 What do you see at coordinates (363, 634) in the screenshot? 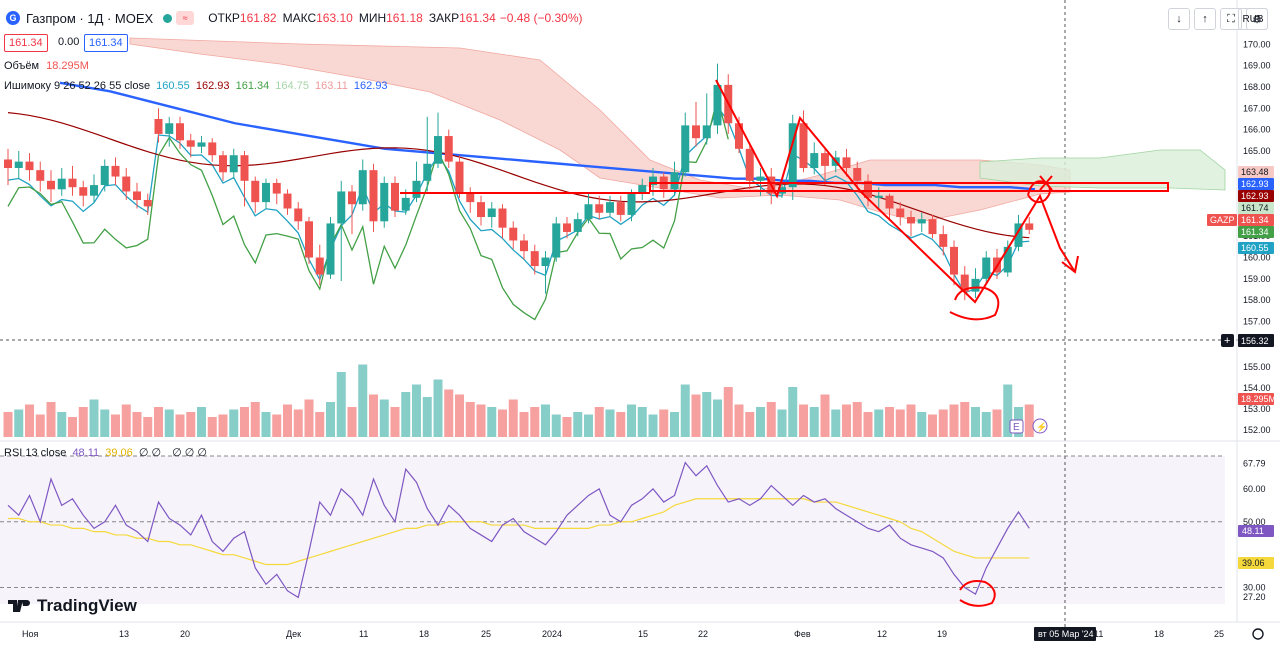
I see `time-tick-label: 11` at bounding box center [363, 634].